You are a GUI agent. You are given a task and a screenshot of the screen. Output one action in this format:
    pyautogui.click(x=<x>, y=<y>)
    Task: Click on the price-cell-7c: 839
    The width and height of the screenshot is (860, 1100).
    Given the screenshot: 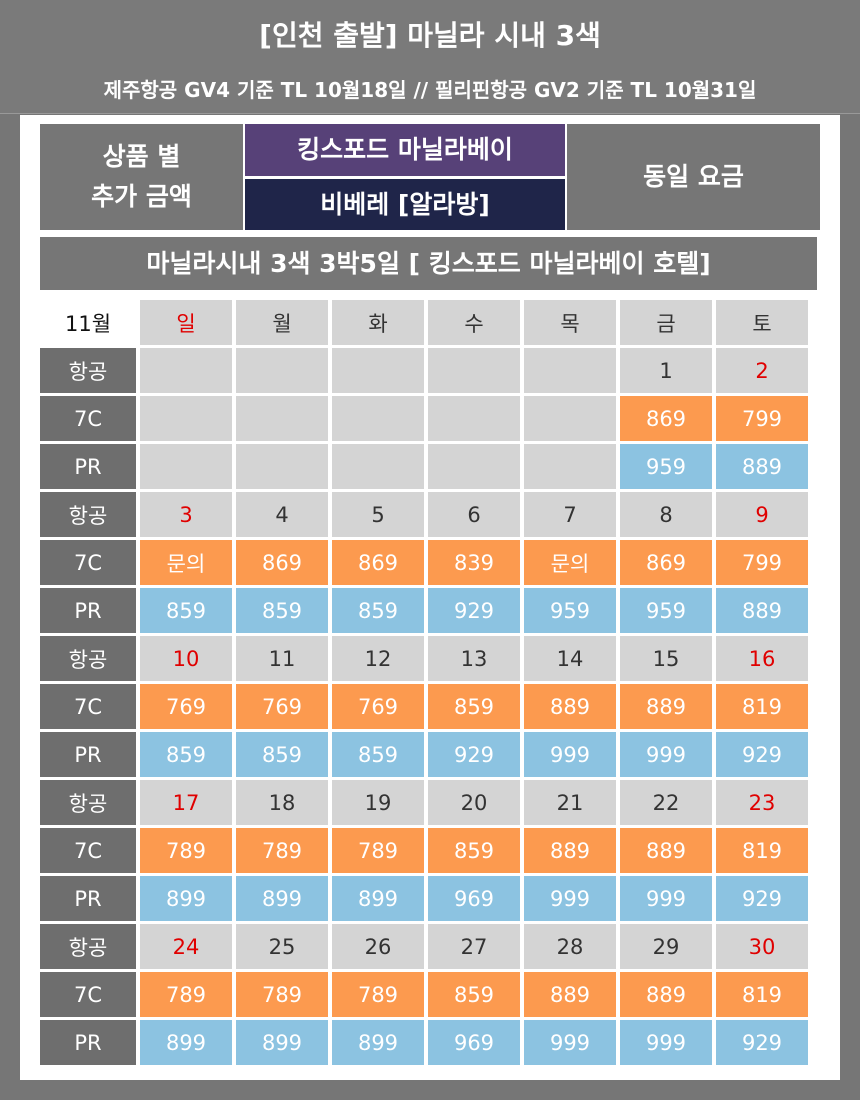 What is the action you would take?
    pyautogui.click(x=474, y=562)
    